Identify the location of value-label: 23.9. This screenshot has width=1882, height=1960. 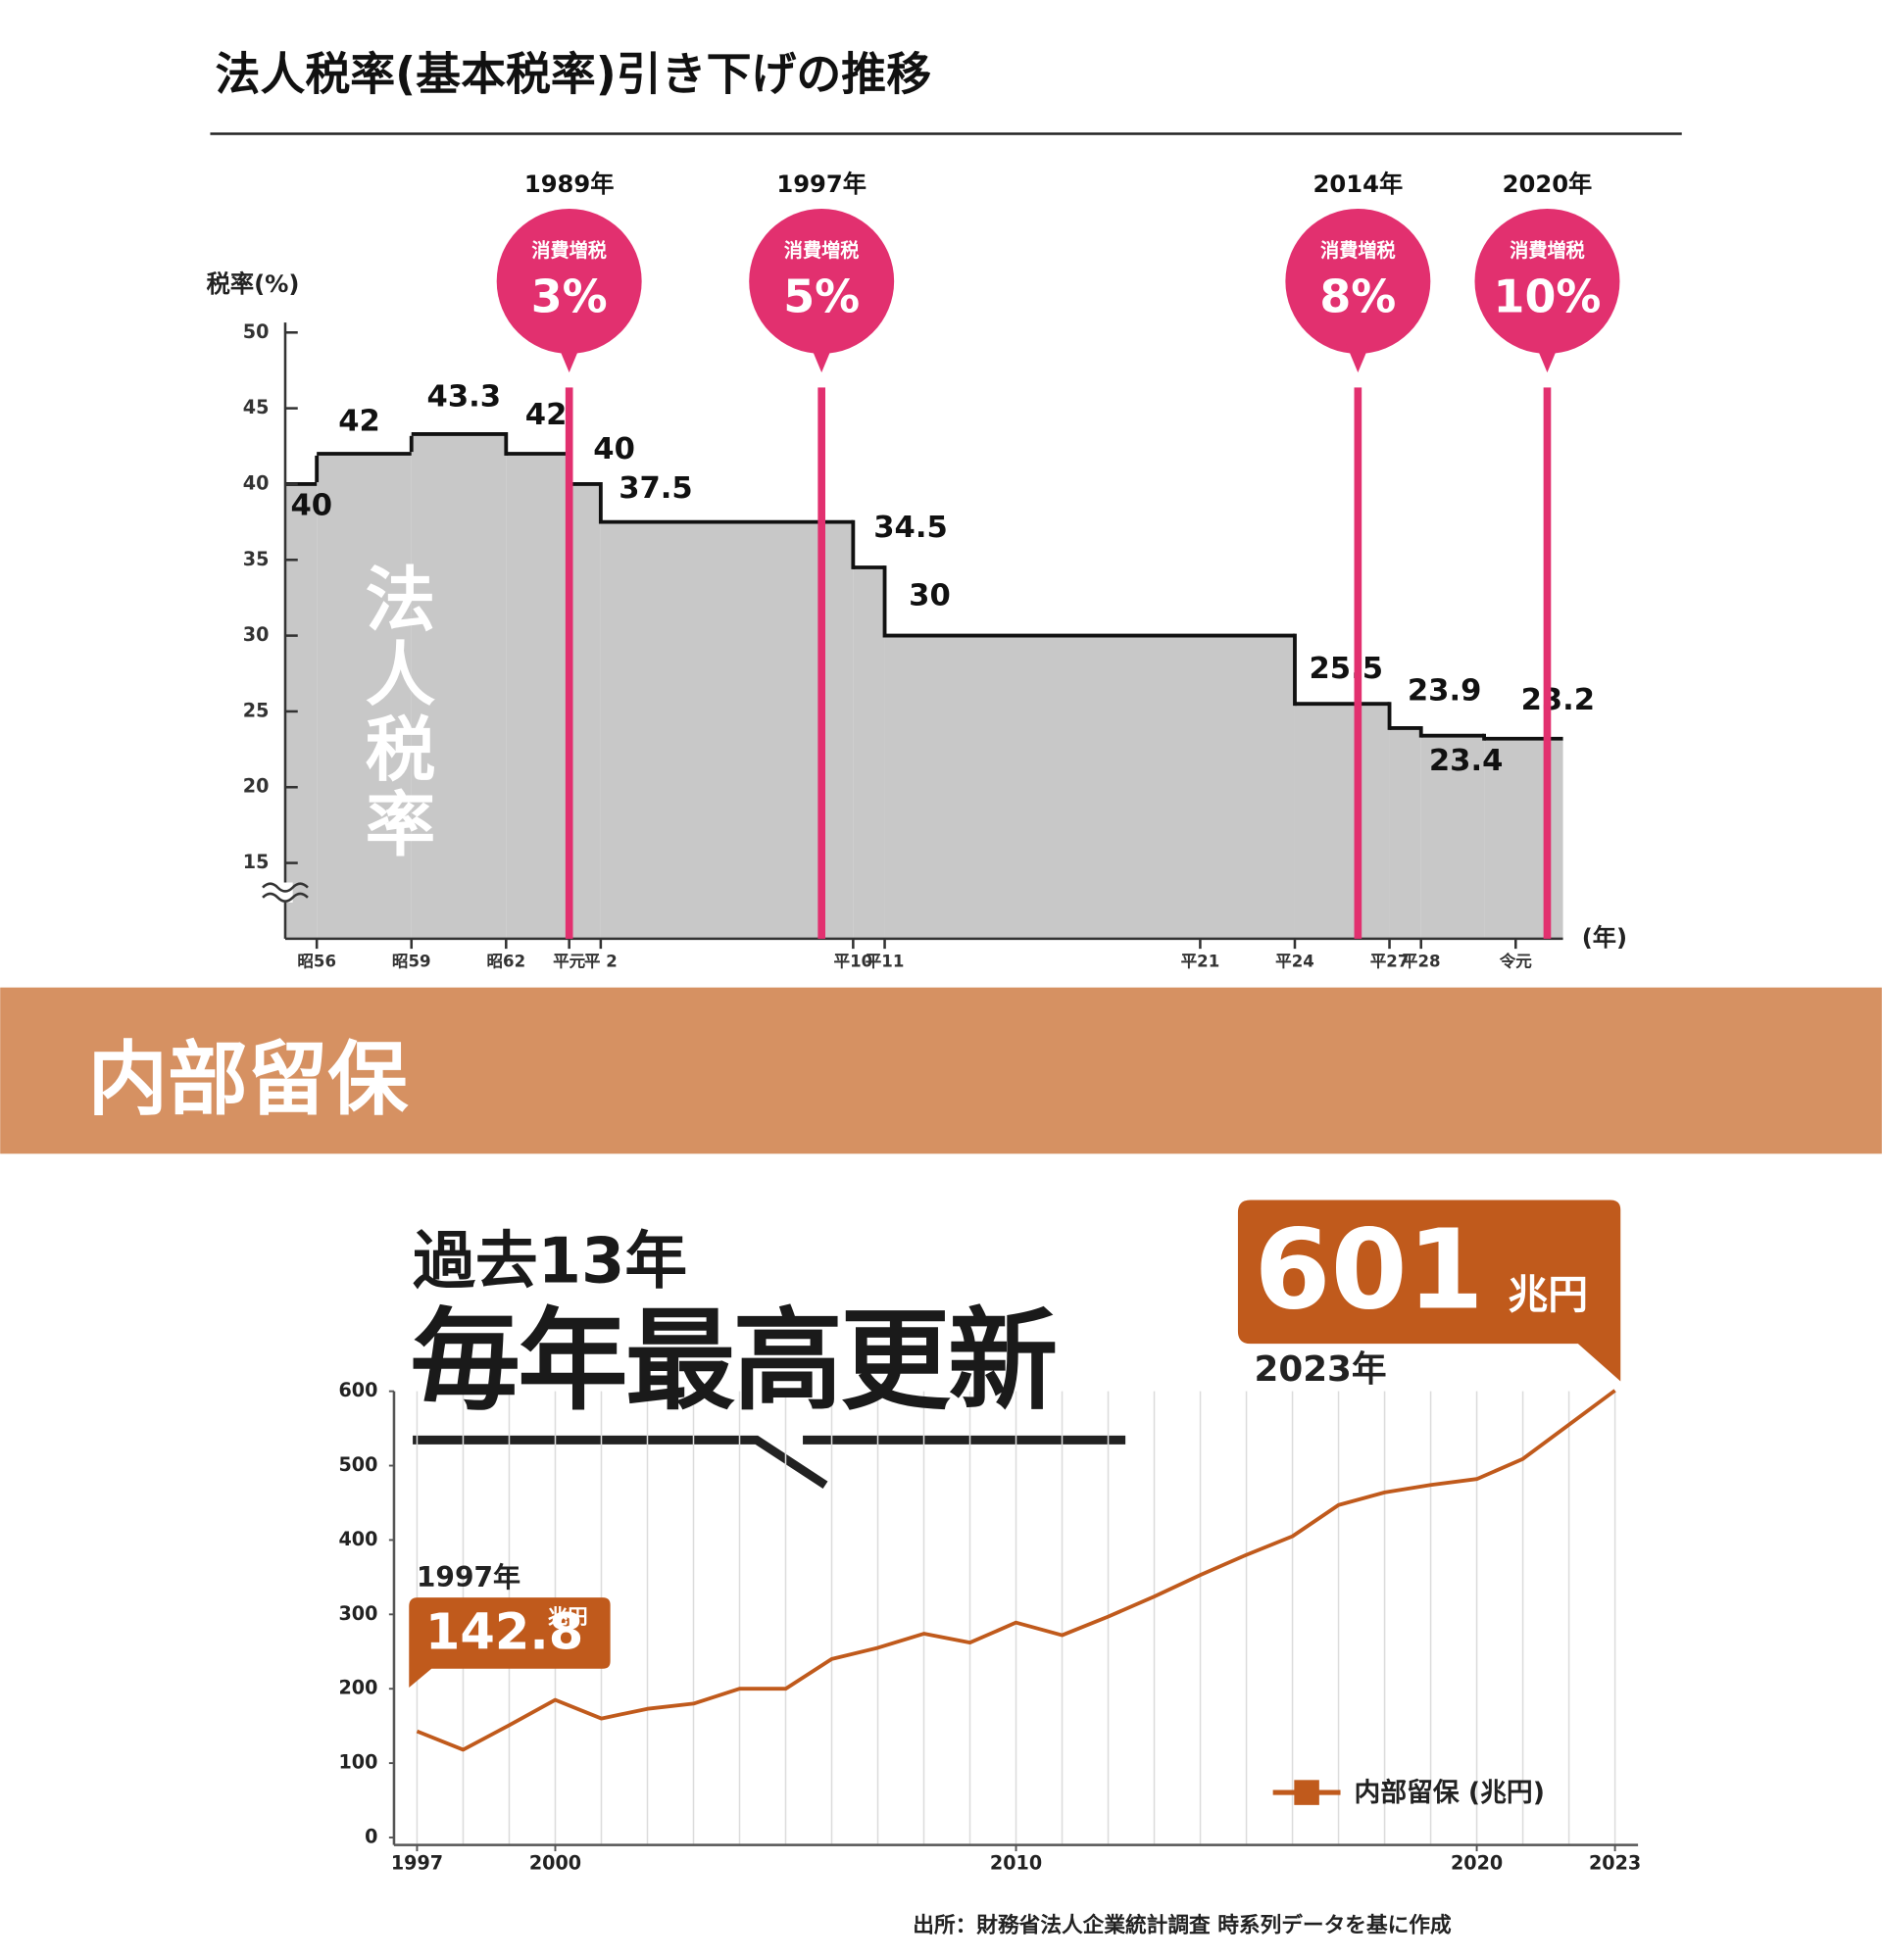
(1445, 690).